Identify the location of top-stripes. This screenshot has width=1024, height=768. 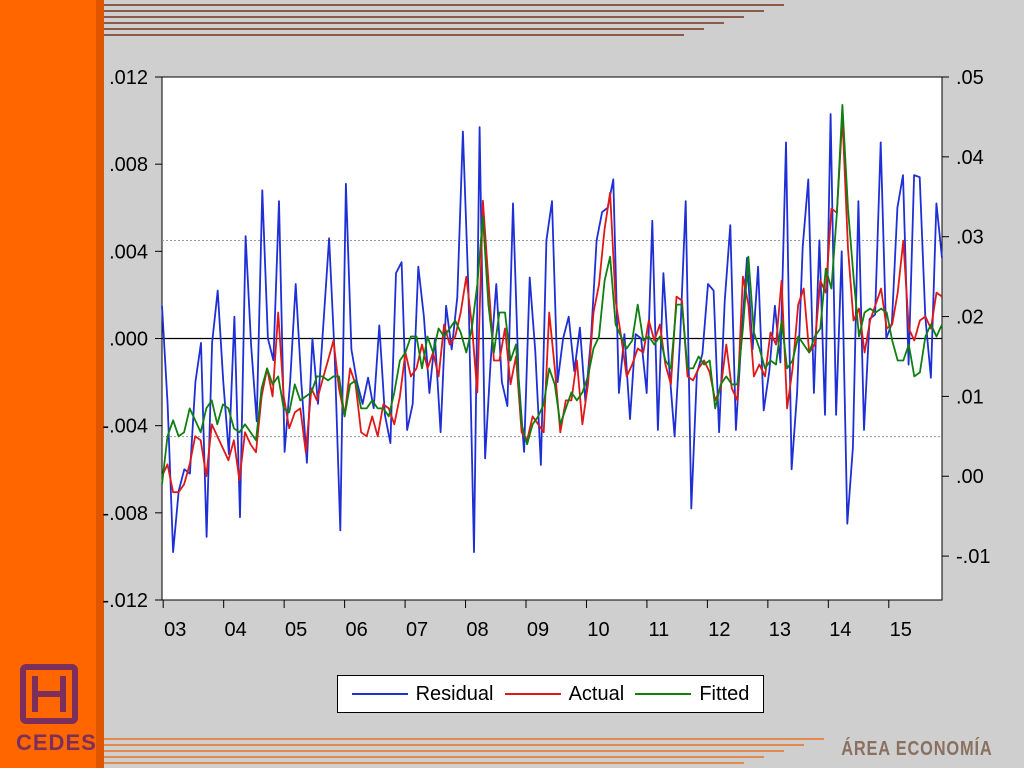
(444, 20).